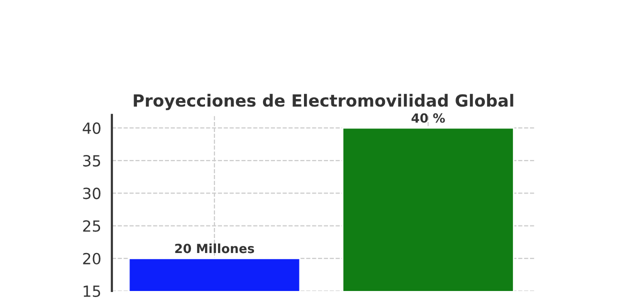  I want to click on y-tick-label: 20, so click(91, 258).